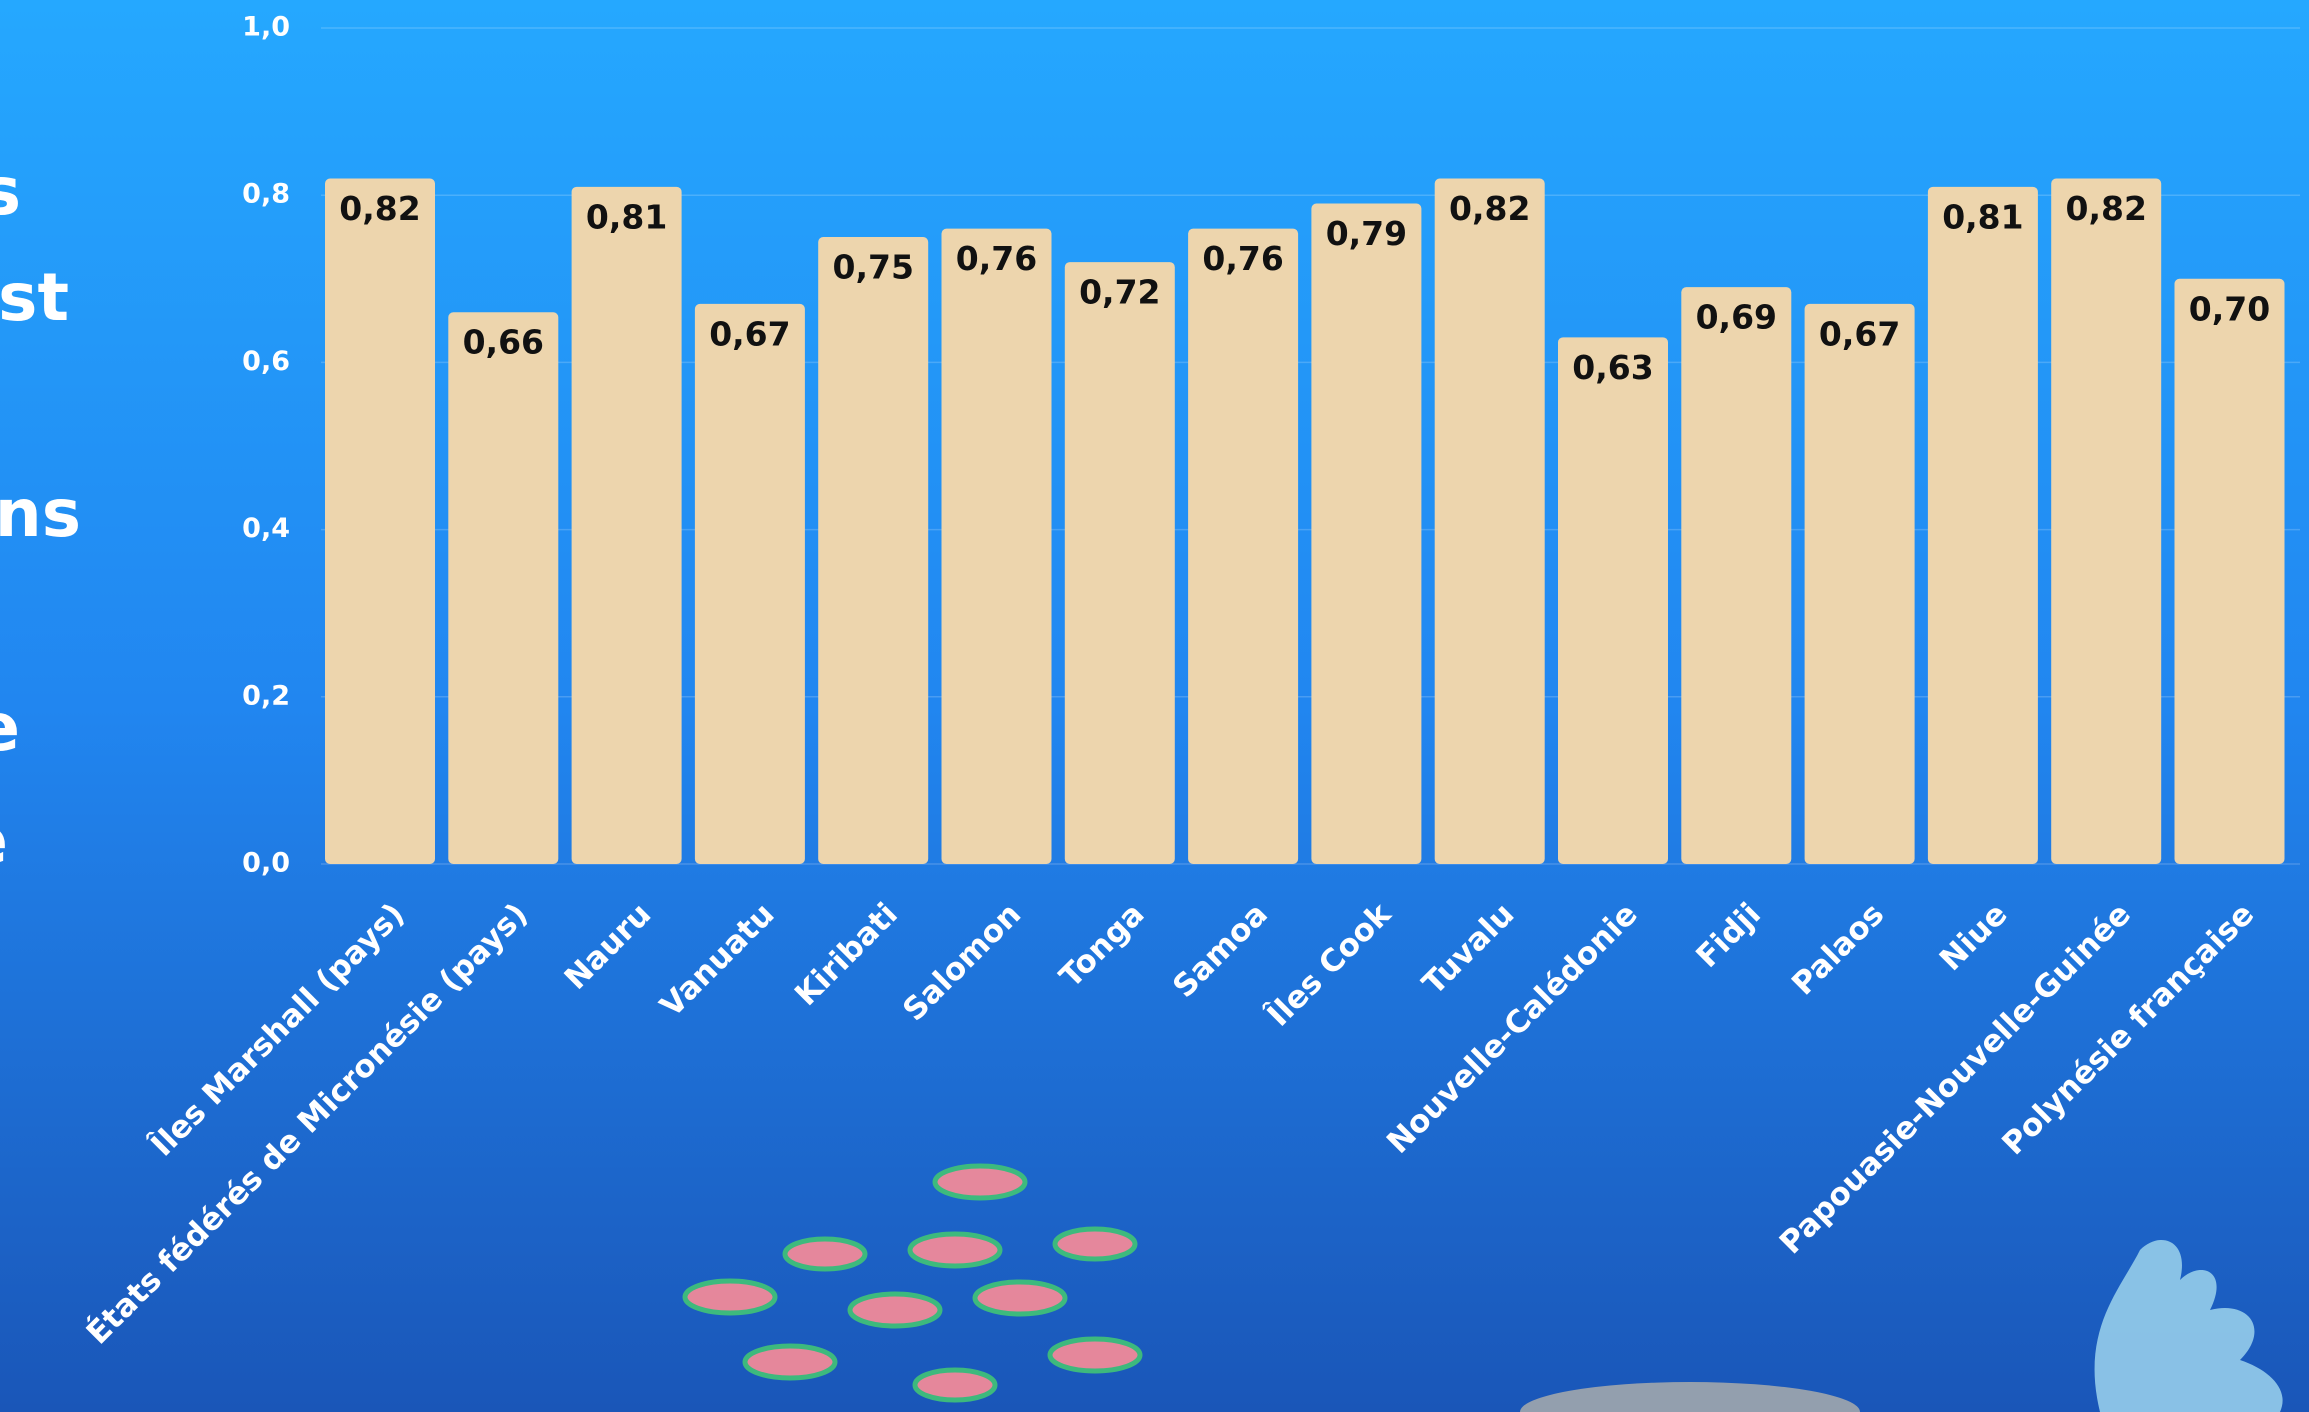 Image resolution: width=2309 pixels, height=1412 pixels. Describe the element at coordinates (503, 342) in the screenshot. I see `value-label: 0,66` at that location.